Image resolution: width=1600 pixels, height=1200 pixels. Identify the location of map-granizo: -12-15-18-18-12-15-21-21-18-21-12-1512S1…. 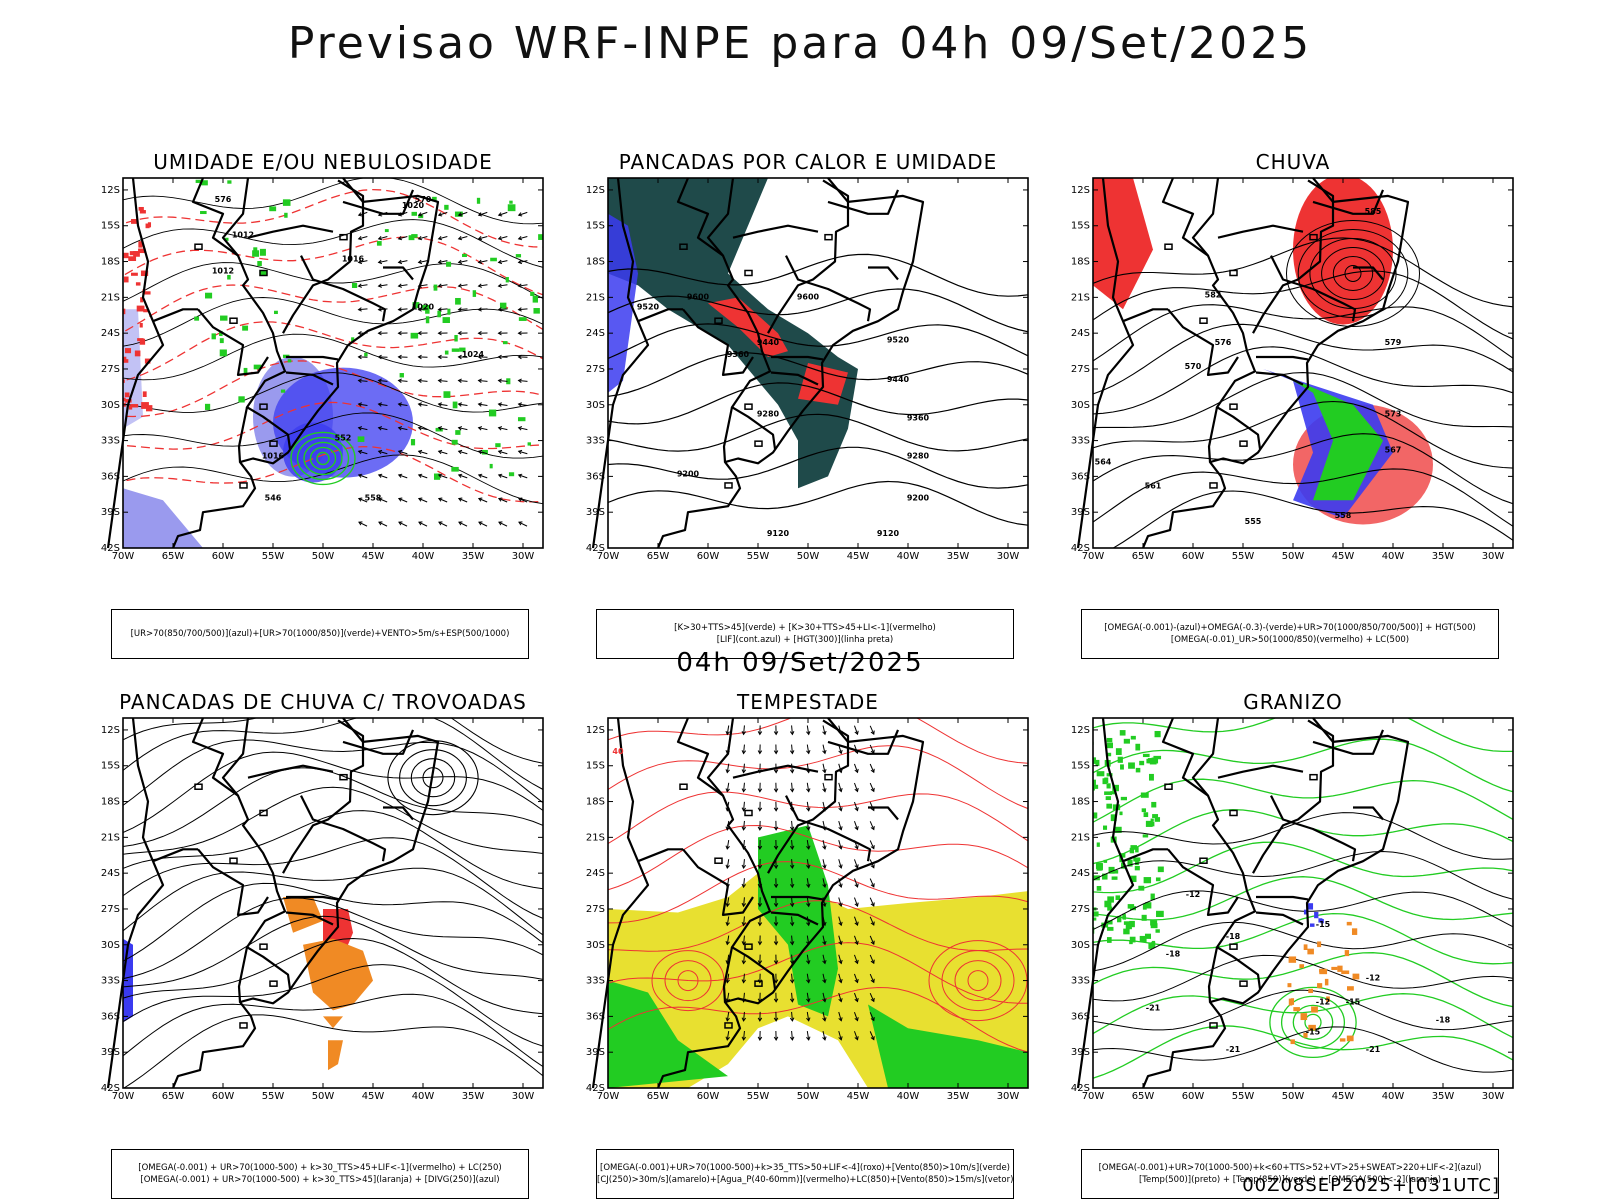
(1292, 909).